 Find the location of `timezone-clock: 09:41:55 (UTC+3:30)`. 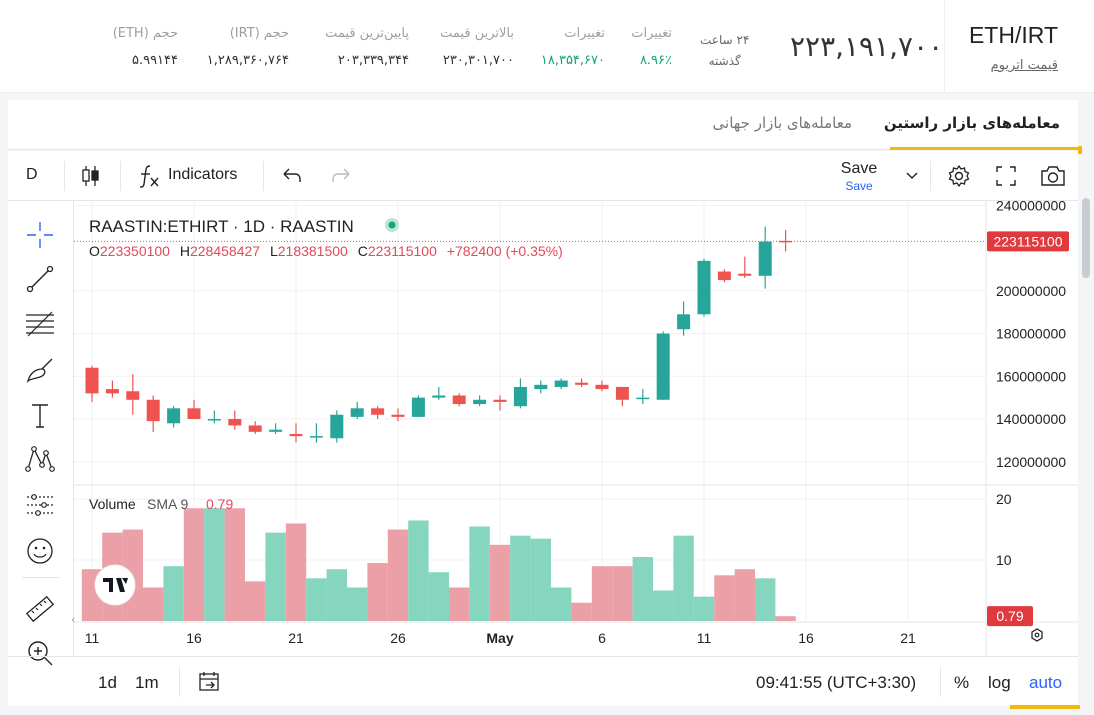

timezone-clock: 09:41:55 (UTC+3:30) is located at coordinates (836, 682).